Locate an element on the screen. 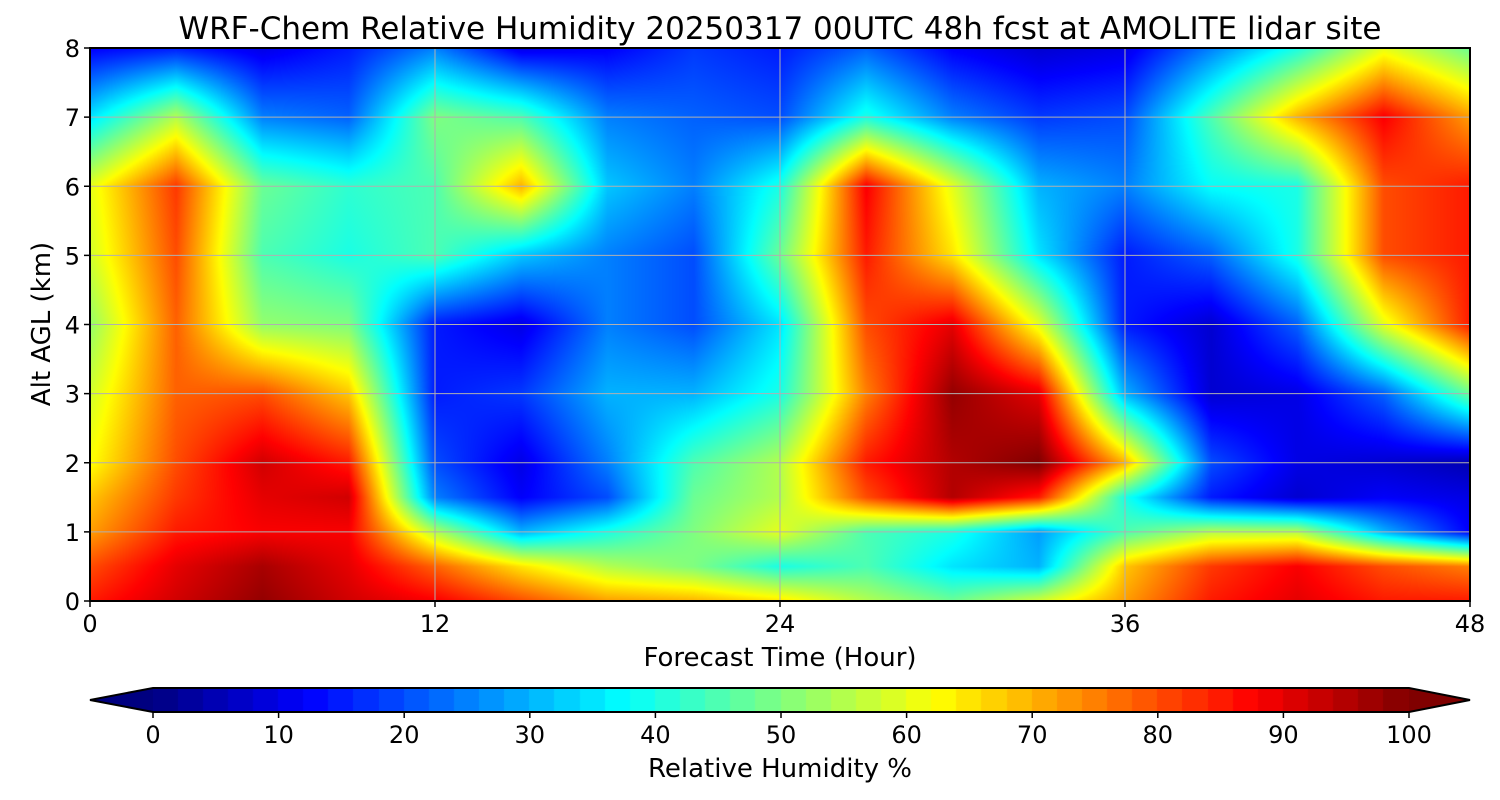  x-tick-label: 48 is located at coordinates (1470, 624).